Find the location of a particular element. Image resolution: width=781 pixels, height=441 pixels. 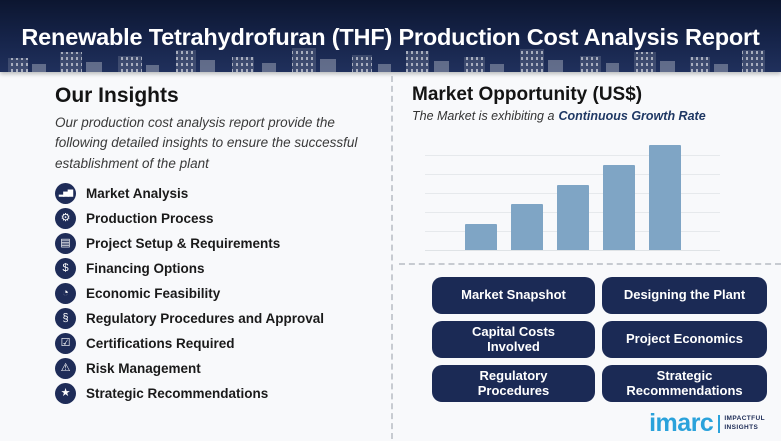

button-label: Designing the Plant is located at coordinates (684, 295).